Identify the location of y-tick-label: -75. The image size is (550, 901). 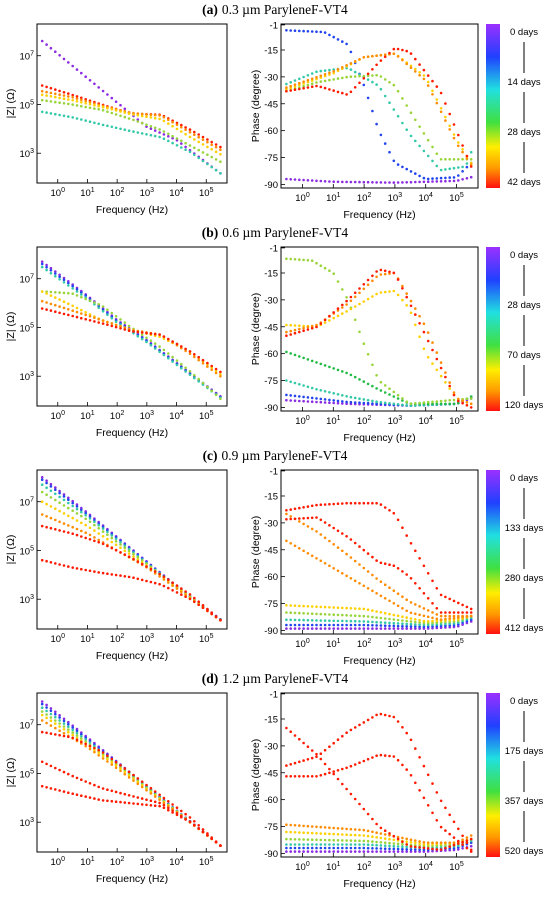
(271, 604).